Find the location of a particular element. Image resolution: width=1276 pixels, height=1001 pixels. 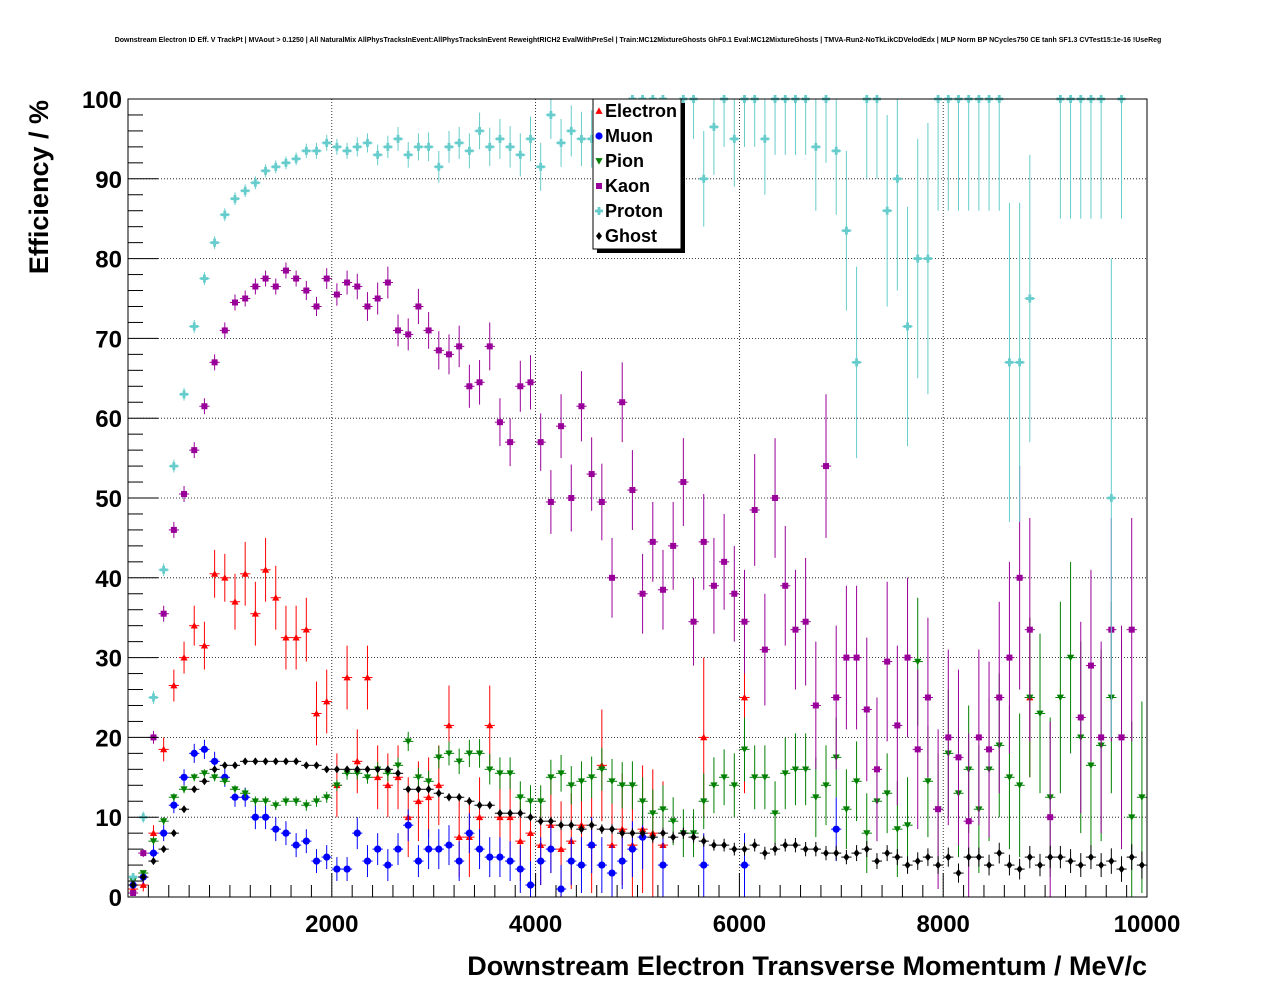

legend-marker-ghost is located at coordinates (599, 236).